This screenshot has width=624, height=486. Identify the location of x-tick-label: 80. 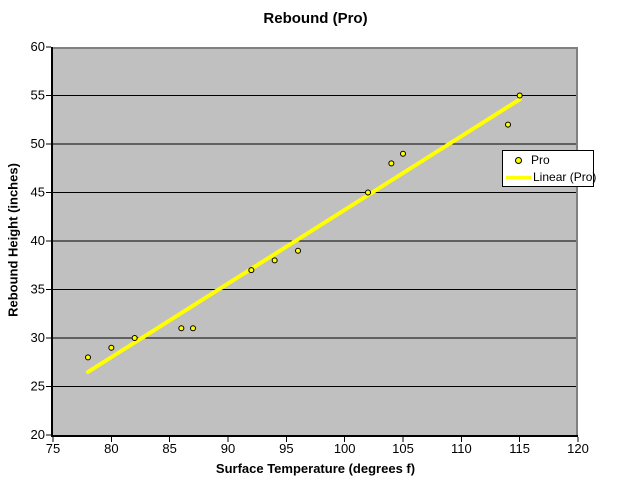
(111, 448).